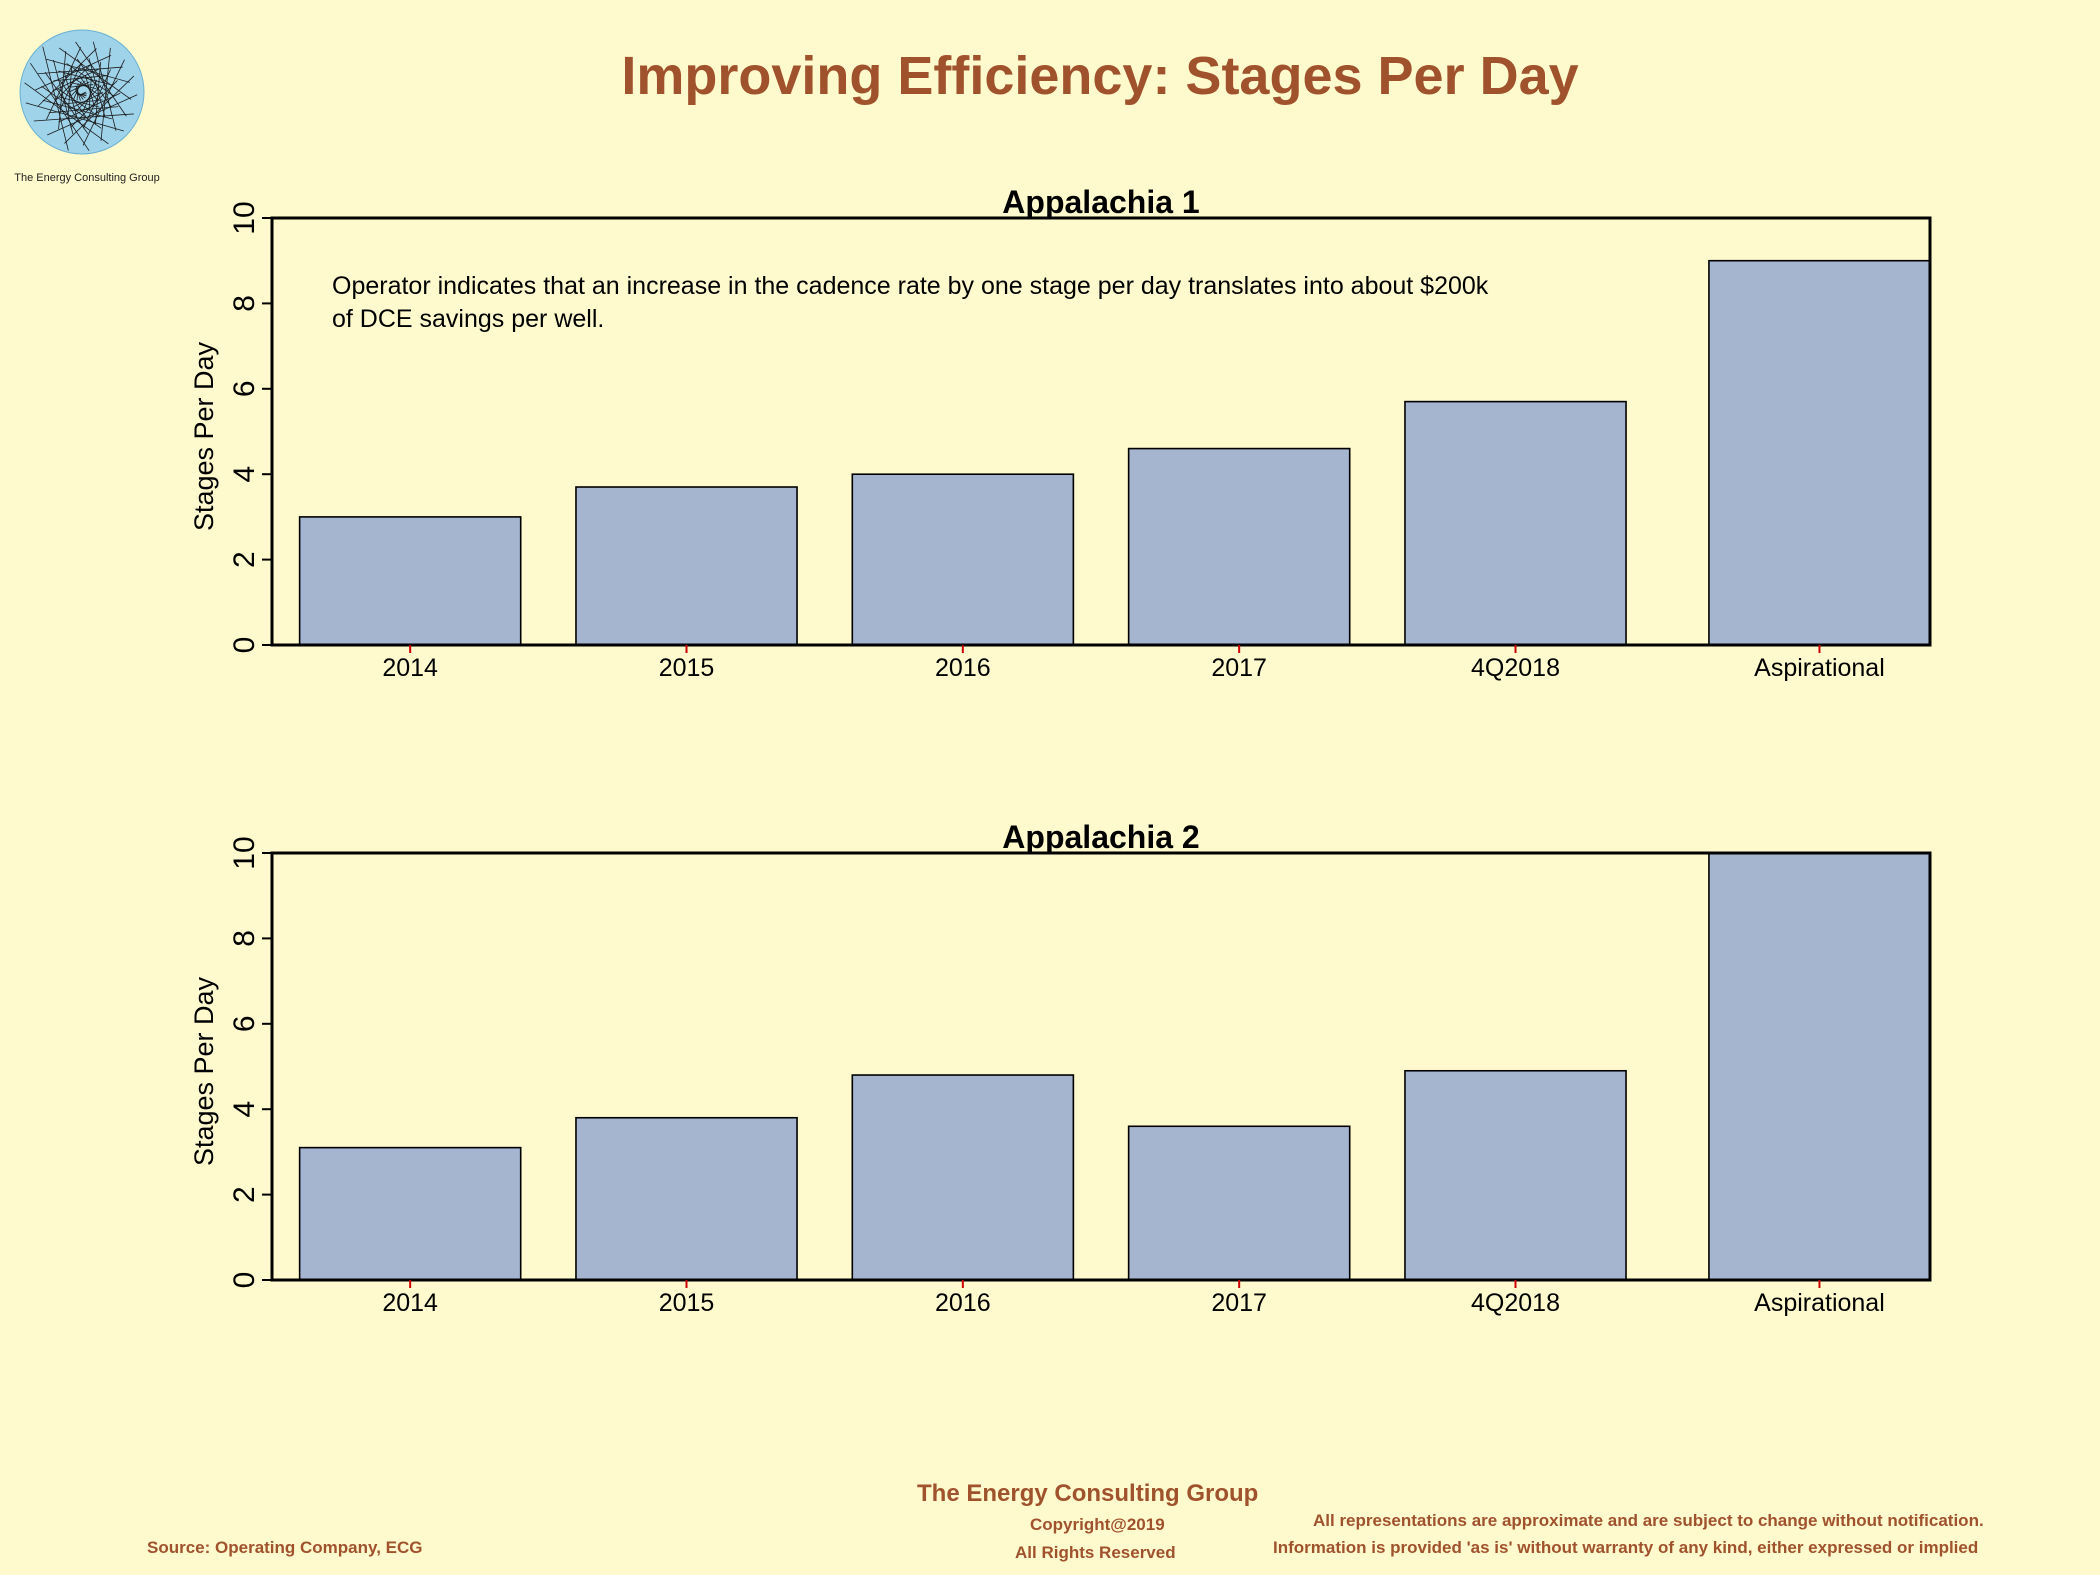  What do you see at coordinates (1100, 837) in the screenshot?
I see `chart-title: Appalachia 2` at bounding box center [1100, 837].